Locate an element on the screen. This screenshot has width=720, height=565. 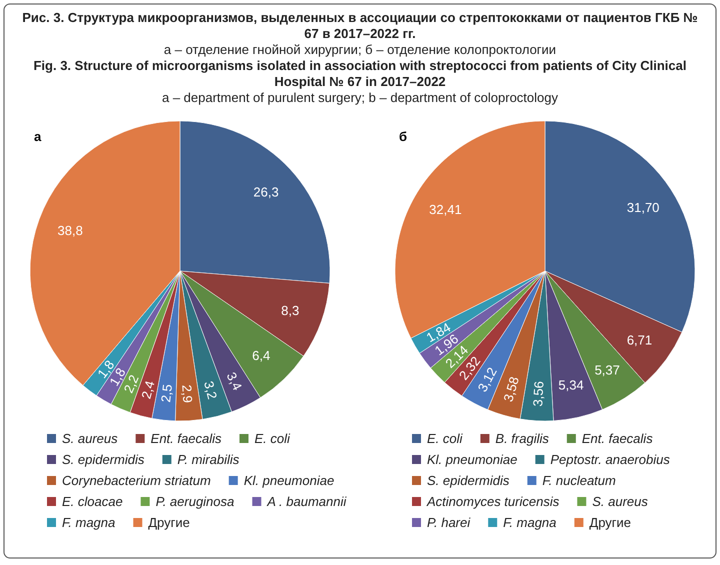
text: а is located at coordinates (38, 136).